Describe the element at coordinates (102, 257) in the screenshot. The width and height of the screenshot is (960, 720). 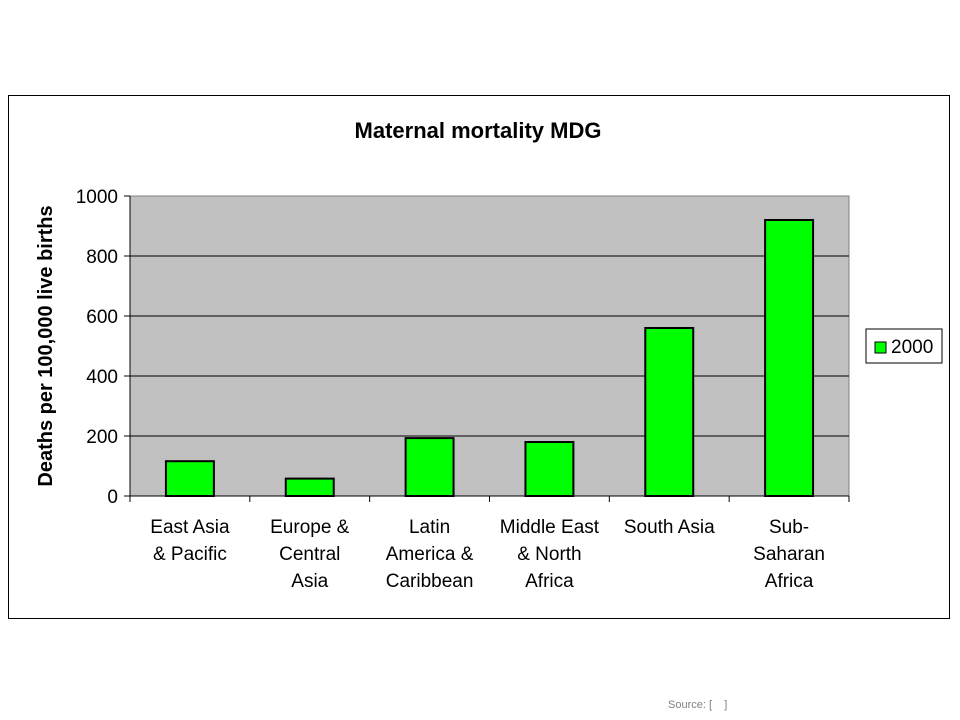
I see `y-tick-label: 800` at that location.